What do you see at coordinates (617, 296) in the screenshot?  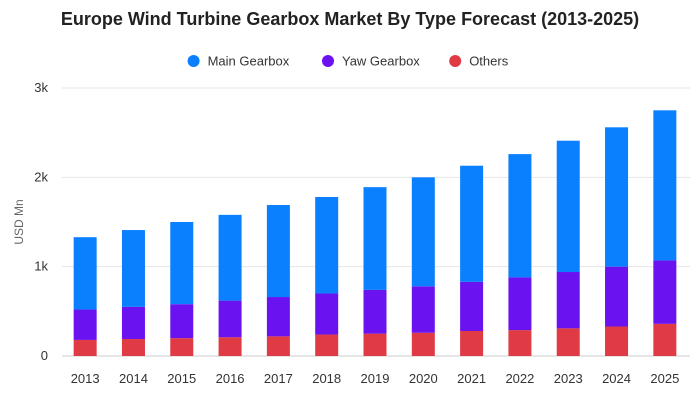 I see `bar-yaw-gearbox-2024` at bounding box center [617, 296].